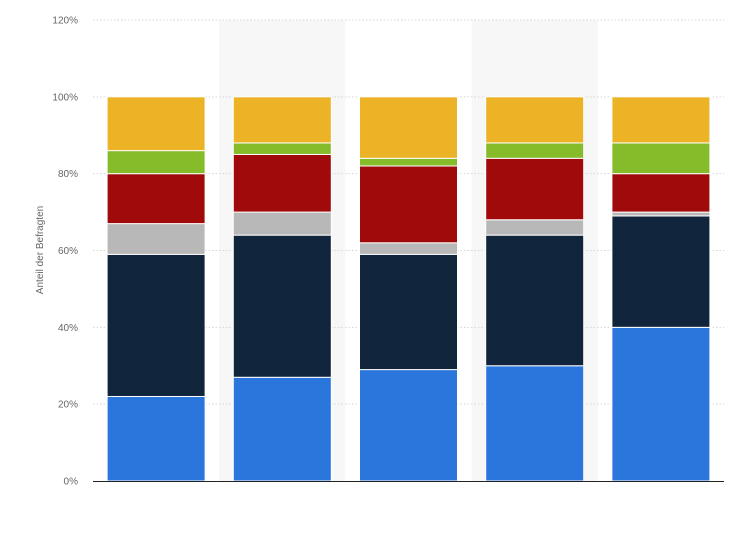  I want to click on y-tick-label: 60%, so click(68, 251).